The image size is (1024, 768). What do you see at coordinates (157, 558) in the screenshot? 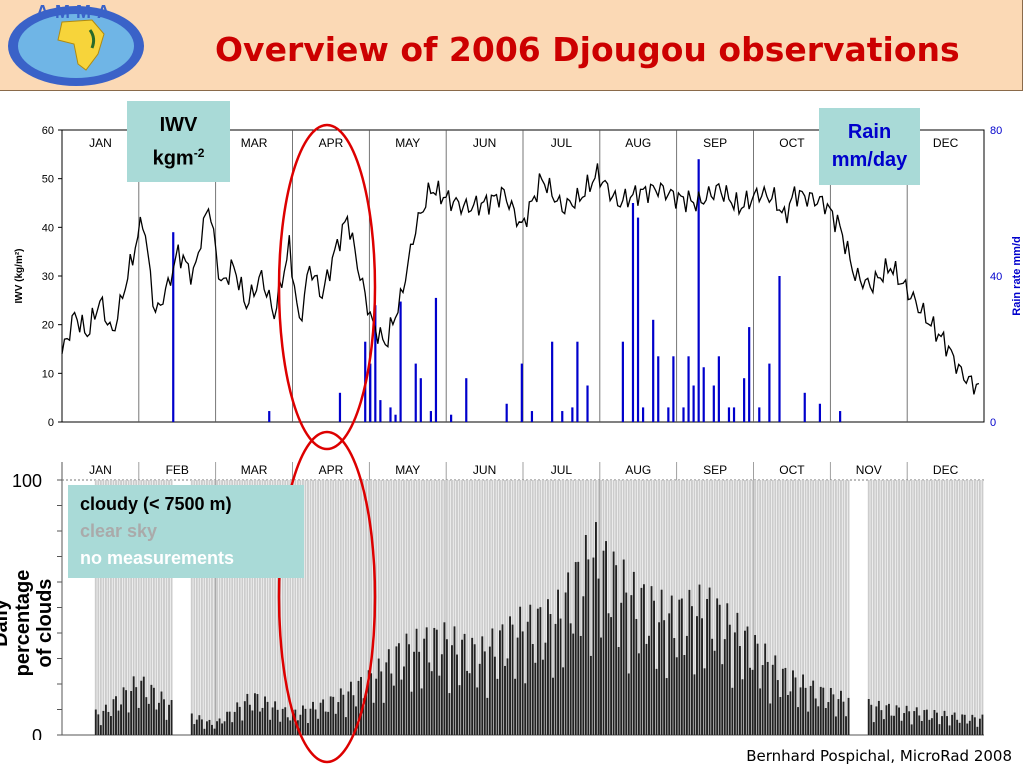
I see `legend-no-measurements: no measurements` at bounding box center [157, 558].